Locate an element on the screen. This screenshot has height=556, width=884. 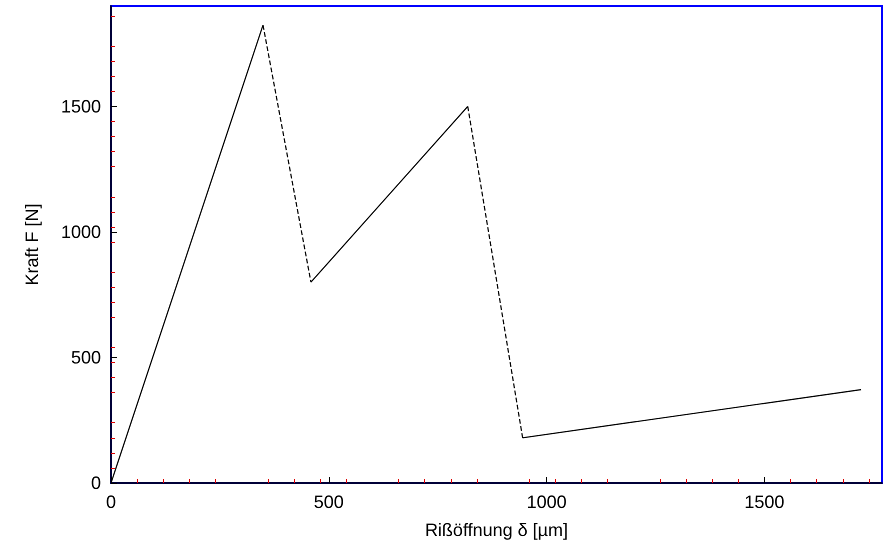
x-axis-title: Rißöffnung δ [µm] is located at coordinates (496, 530).